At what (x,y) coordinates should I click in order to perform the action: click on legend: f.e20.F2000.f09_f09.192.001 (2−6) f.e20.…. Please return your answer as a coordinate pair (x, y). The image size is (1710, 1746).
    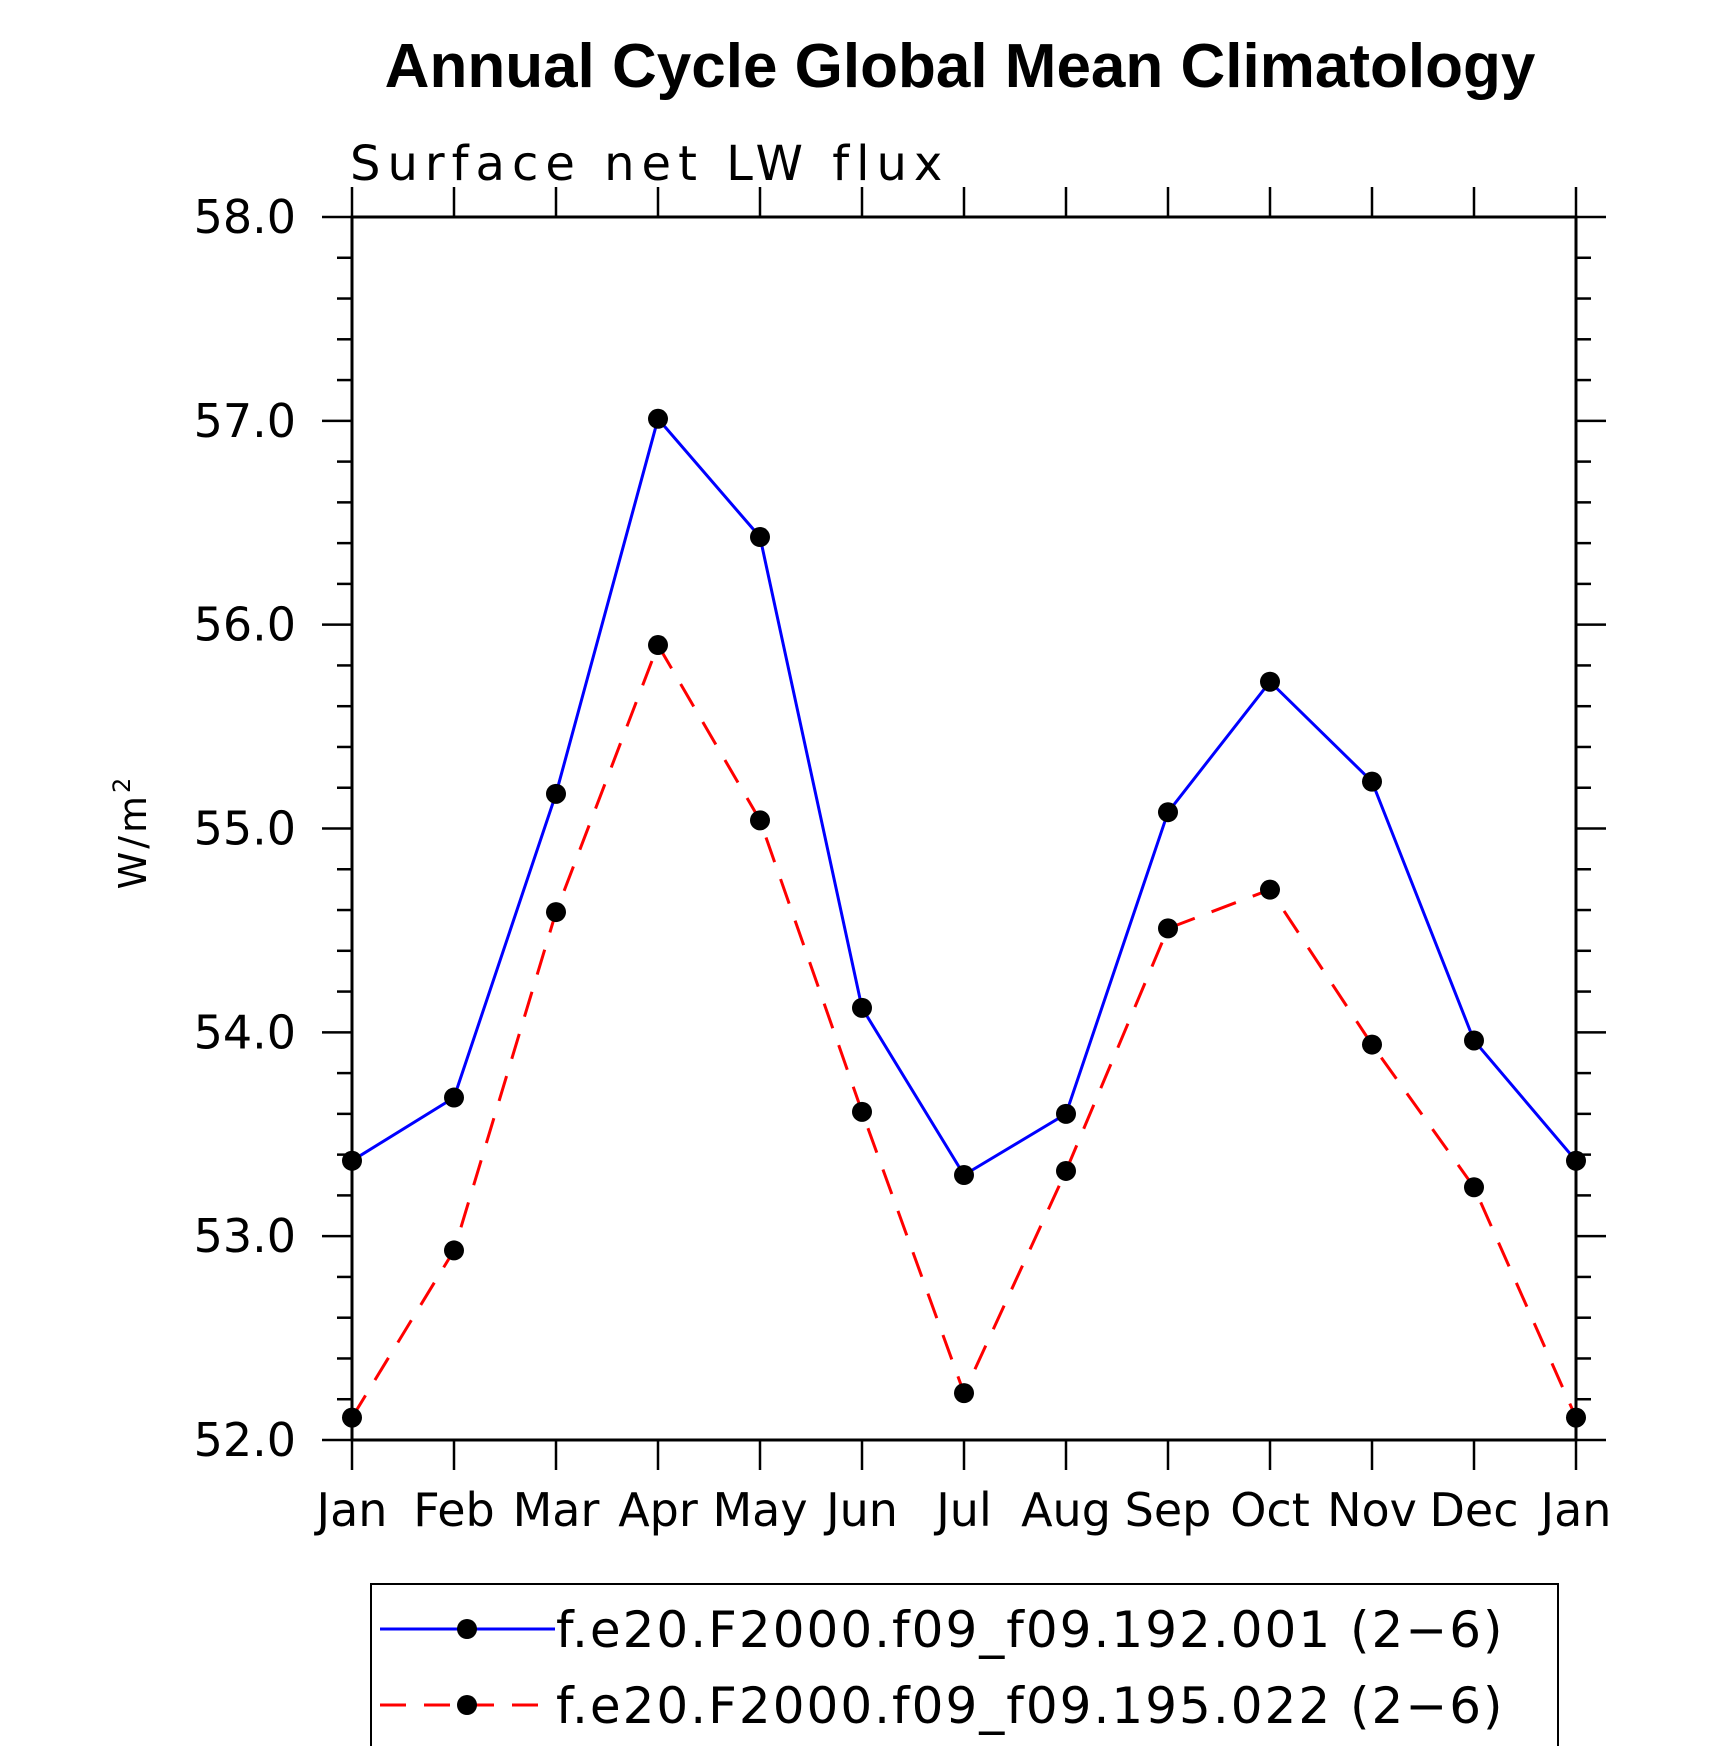
    Looking at the image, I should click on (964, 1664).